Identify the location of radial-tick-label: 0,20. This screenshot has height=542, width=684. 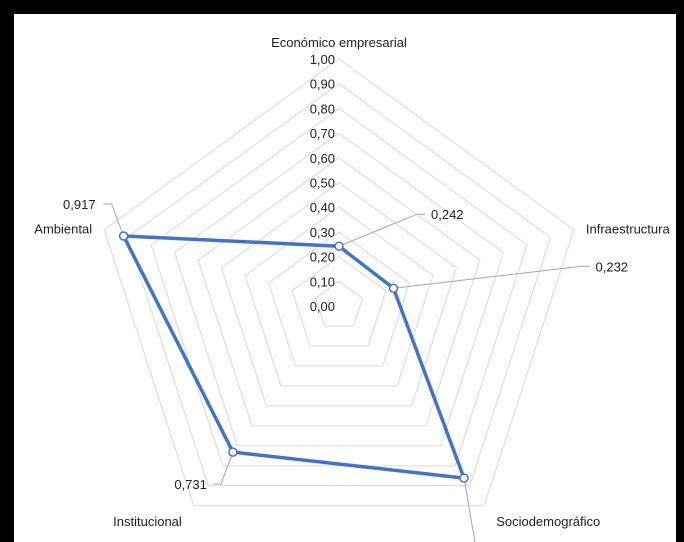
(322, 257).